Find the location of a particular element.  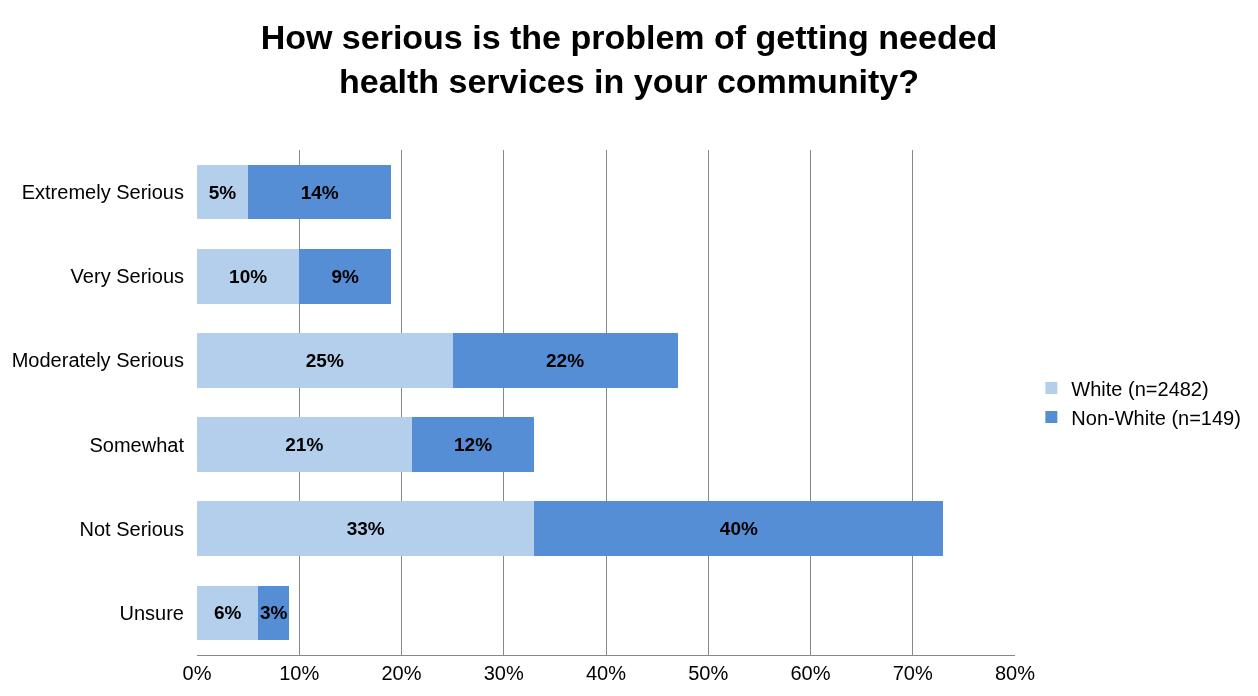

y-tick-label: Very Serious is located at coordinates (127, 276).